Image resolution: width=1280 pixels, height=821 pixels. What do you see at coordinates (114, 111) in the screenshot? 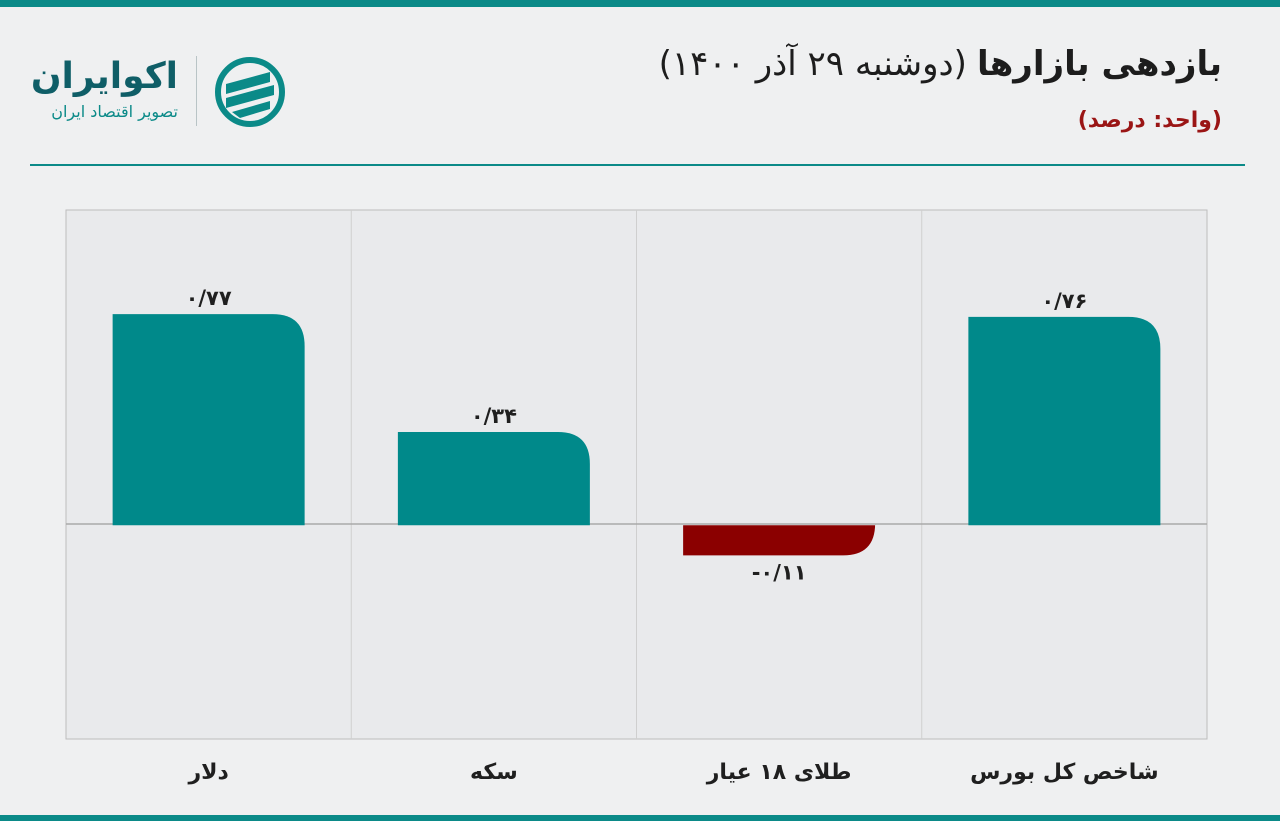
I see `logo-tagline: تصویر اقتصاد ایران` at bounding box center [114, 111].